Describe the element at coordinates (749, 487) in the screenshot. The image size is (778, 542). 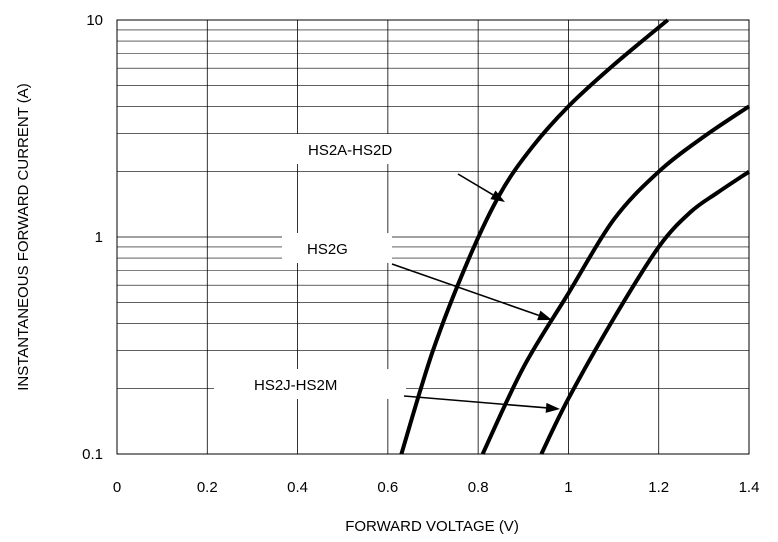
I see `x-tick-label: 1.4` at that location.